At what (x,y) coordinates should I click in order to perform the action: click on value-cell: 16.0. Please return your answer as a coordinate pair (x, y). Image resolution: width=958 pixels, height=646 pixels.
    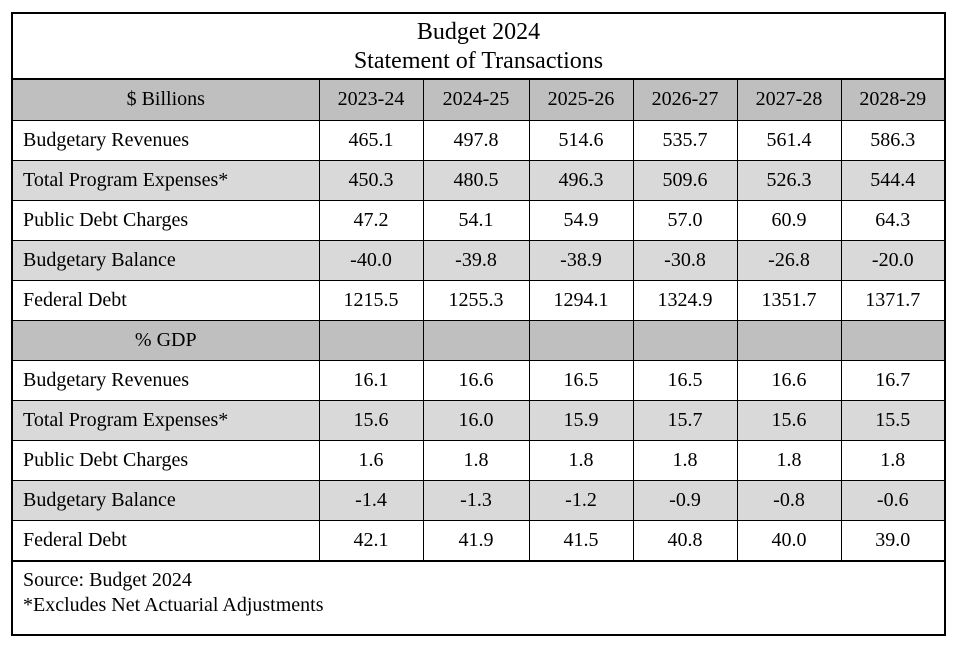
    Looking at the image, I should click on (476, 420).